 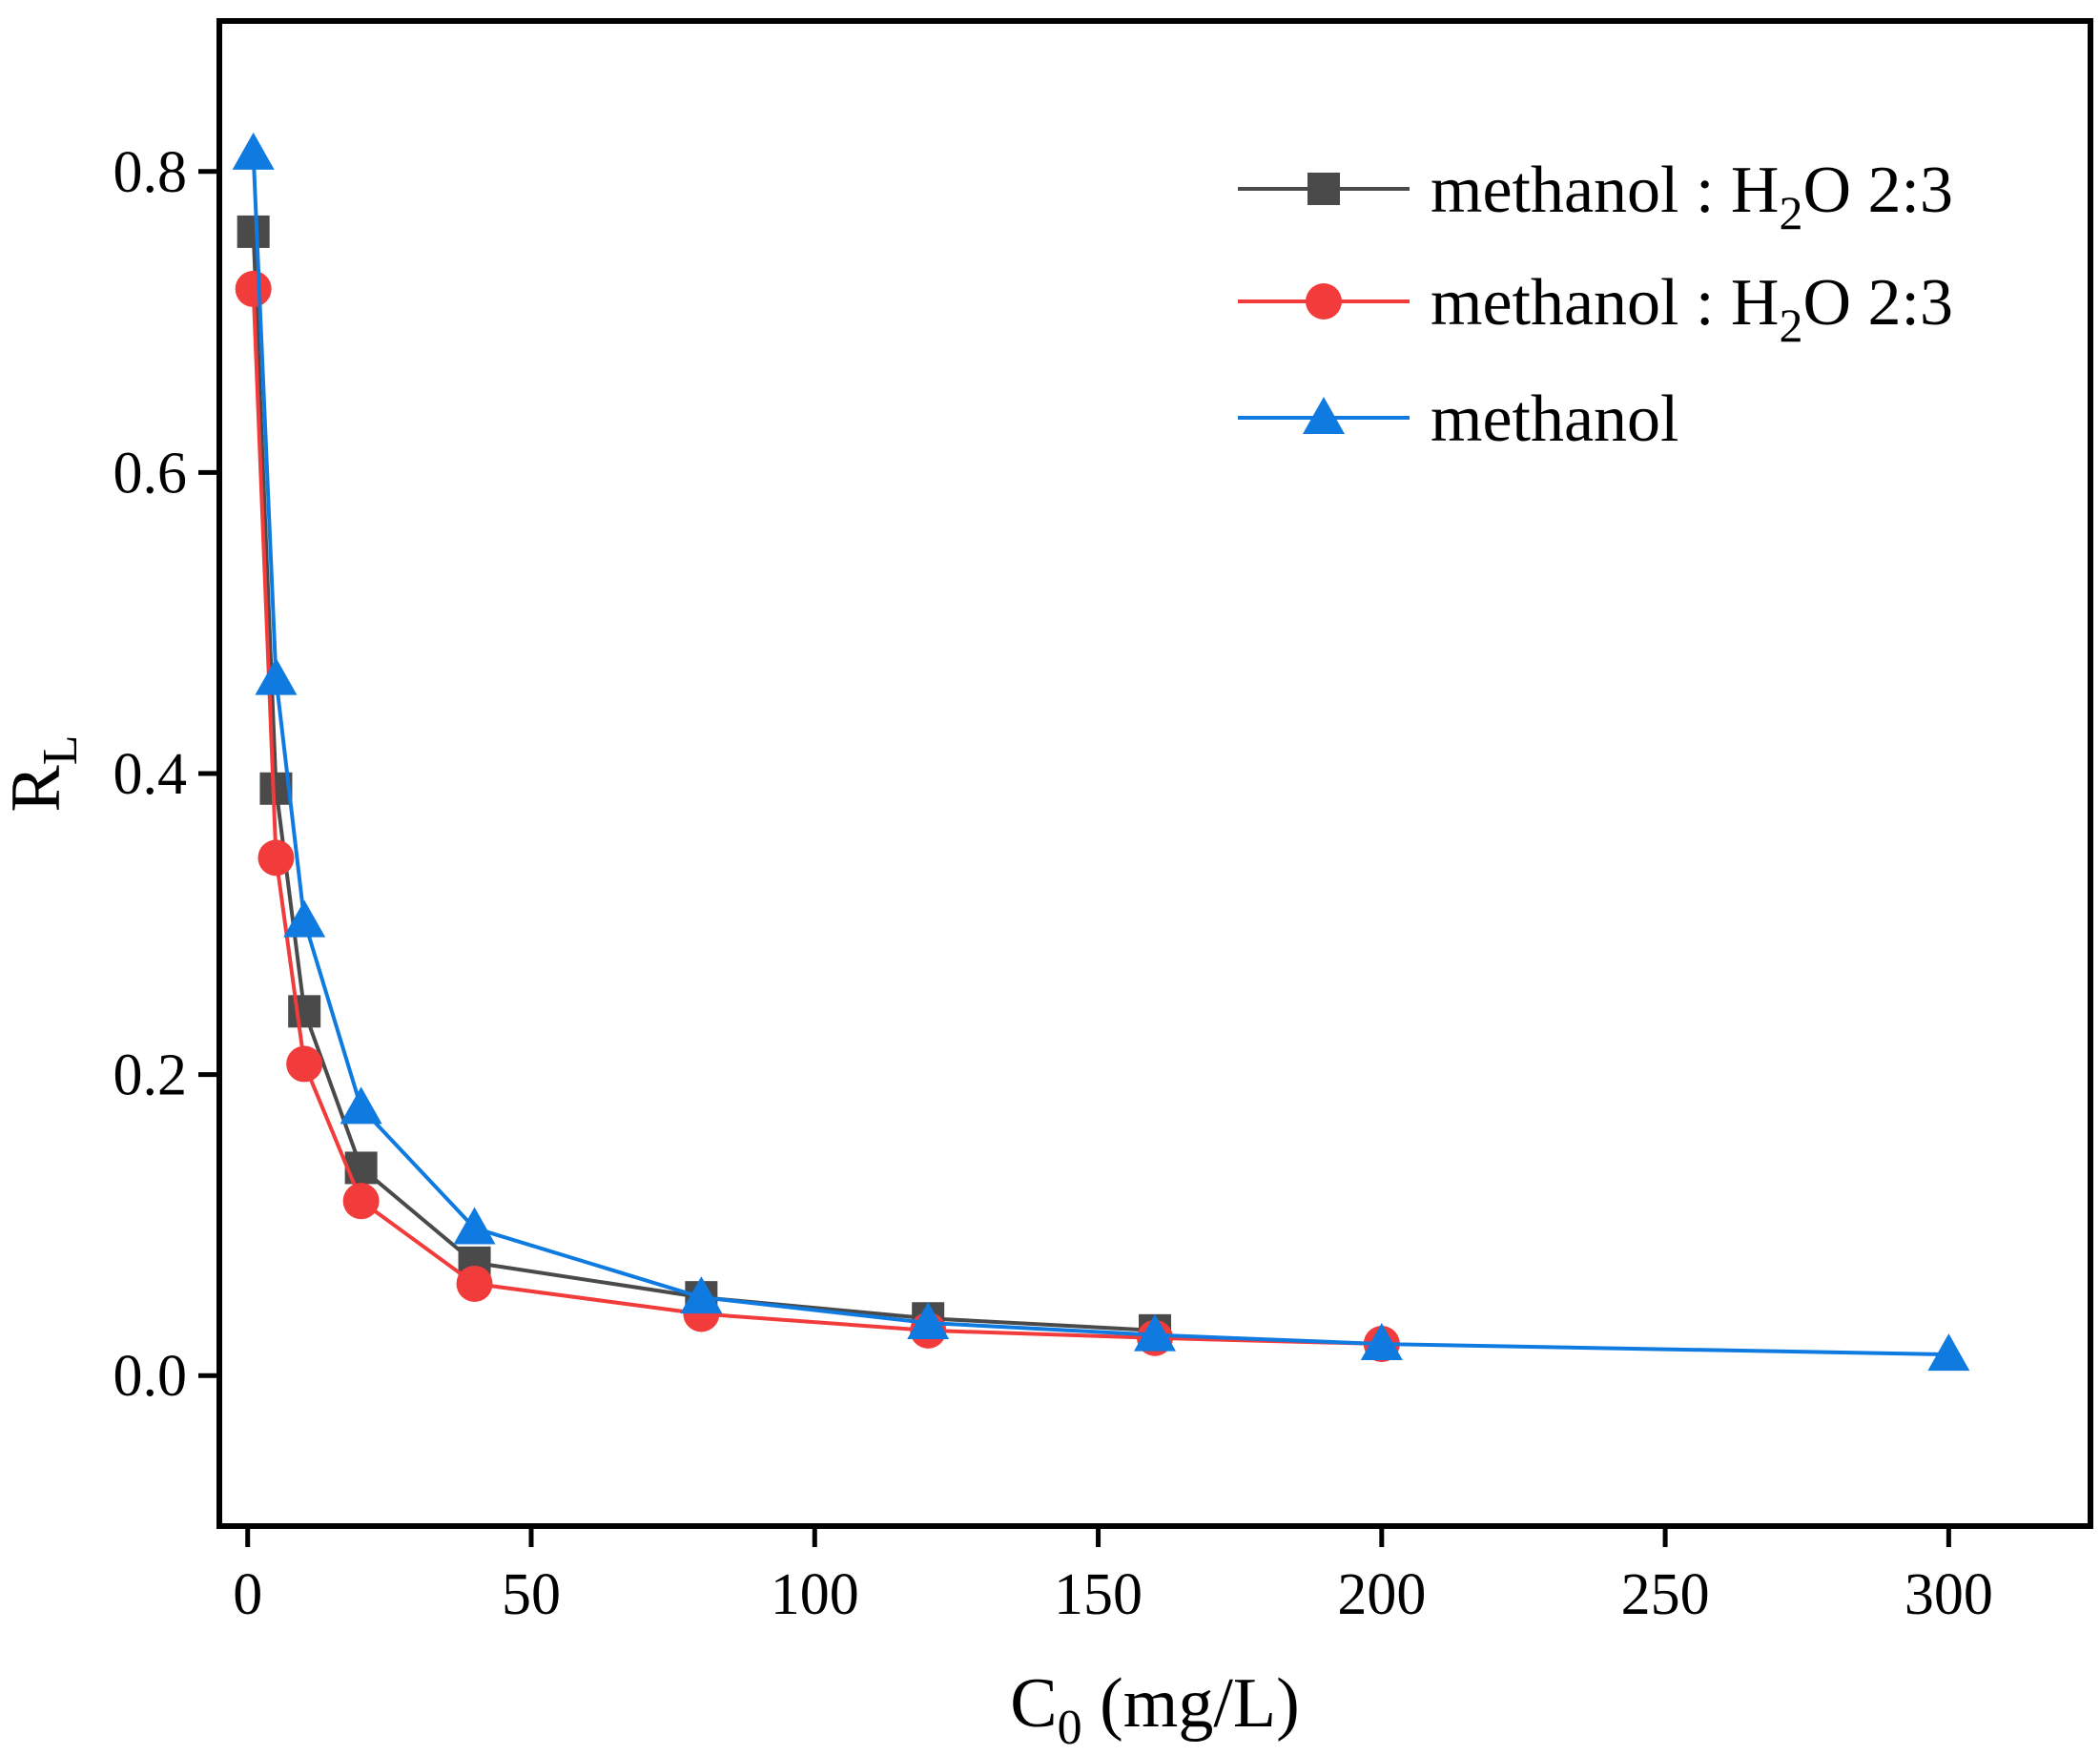 I want to click on legend-item-2: methanol : H2O 2:3, so click(x=1595, y=309).